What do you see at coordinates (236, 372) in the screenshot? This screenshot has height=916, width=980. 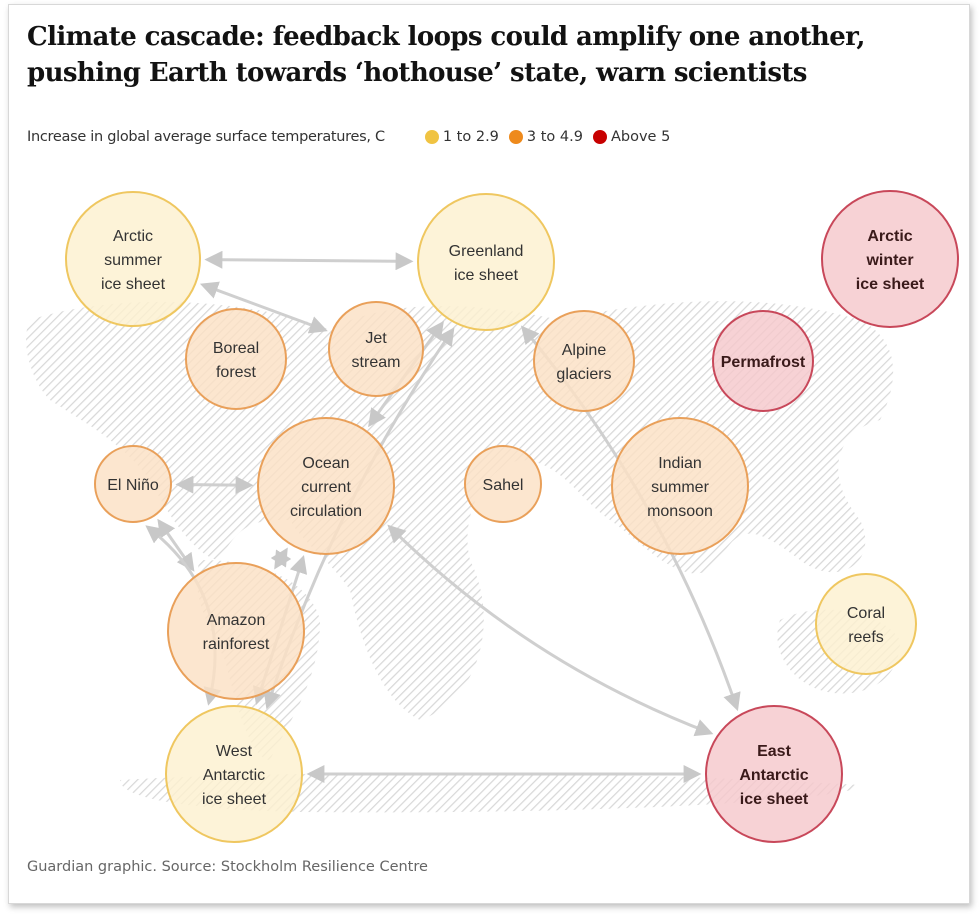 I see `node-label: forest` at bounding box center [236, 372].